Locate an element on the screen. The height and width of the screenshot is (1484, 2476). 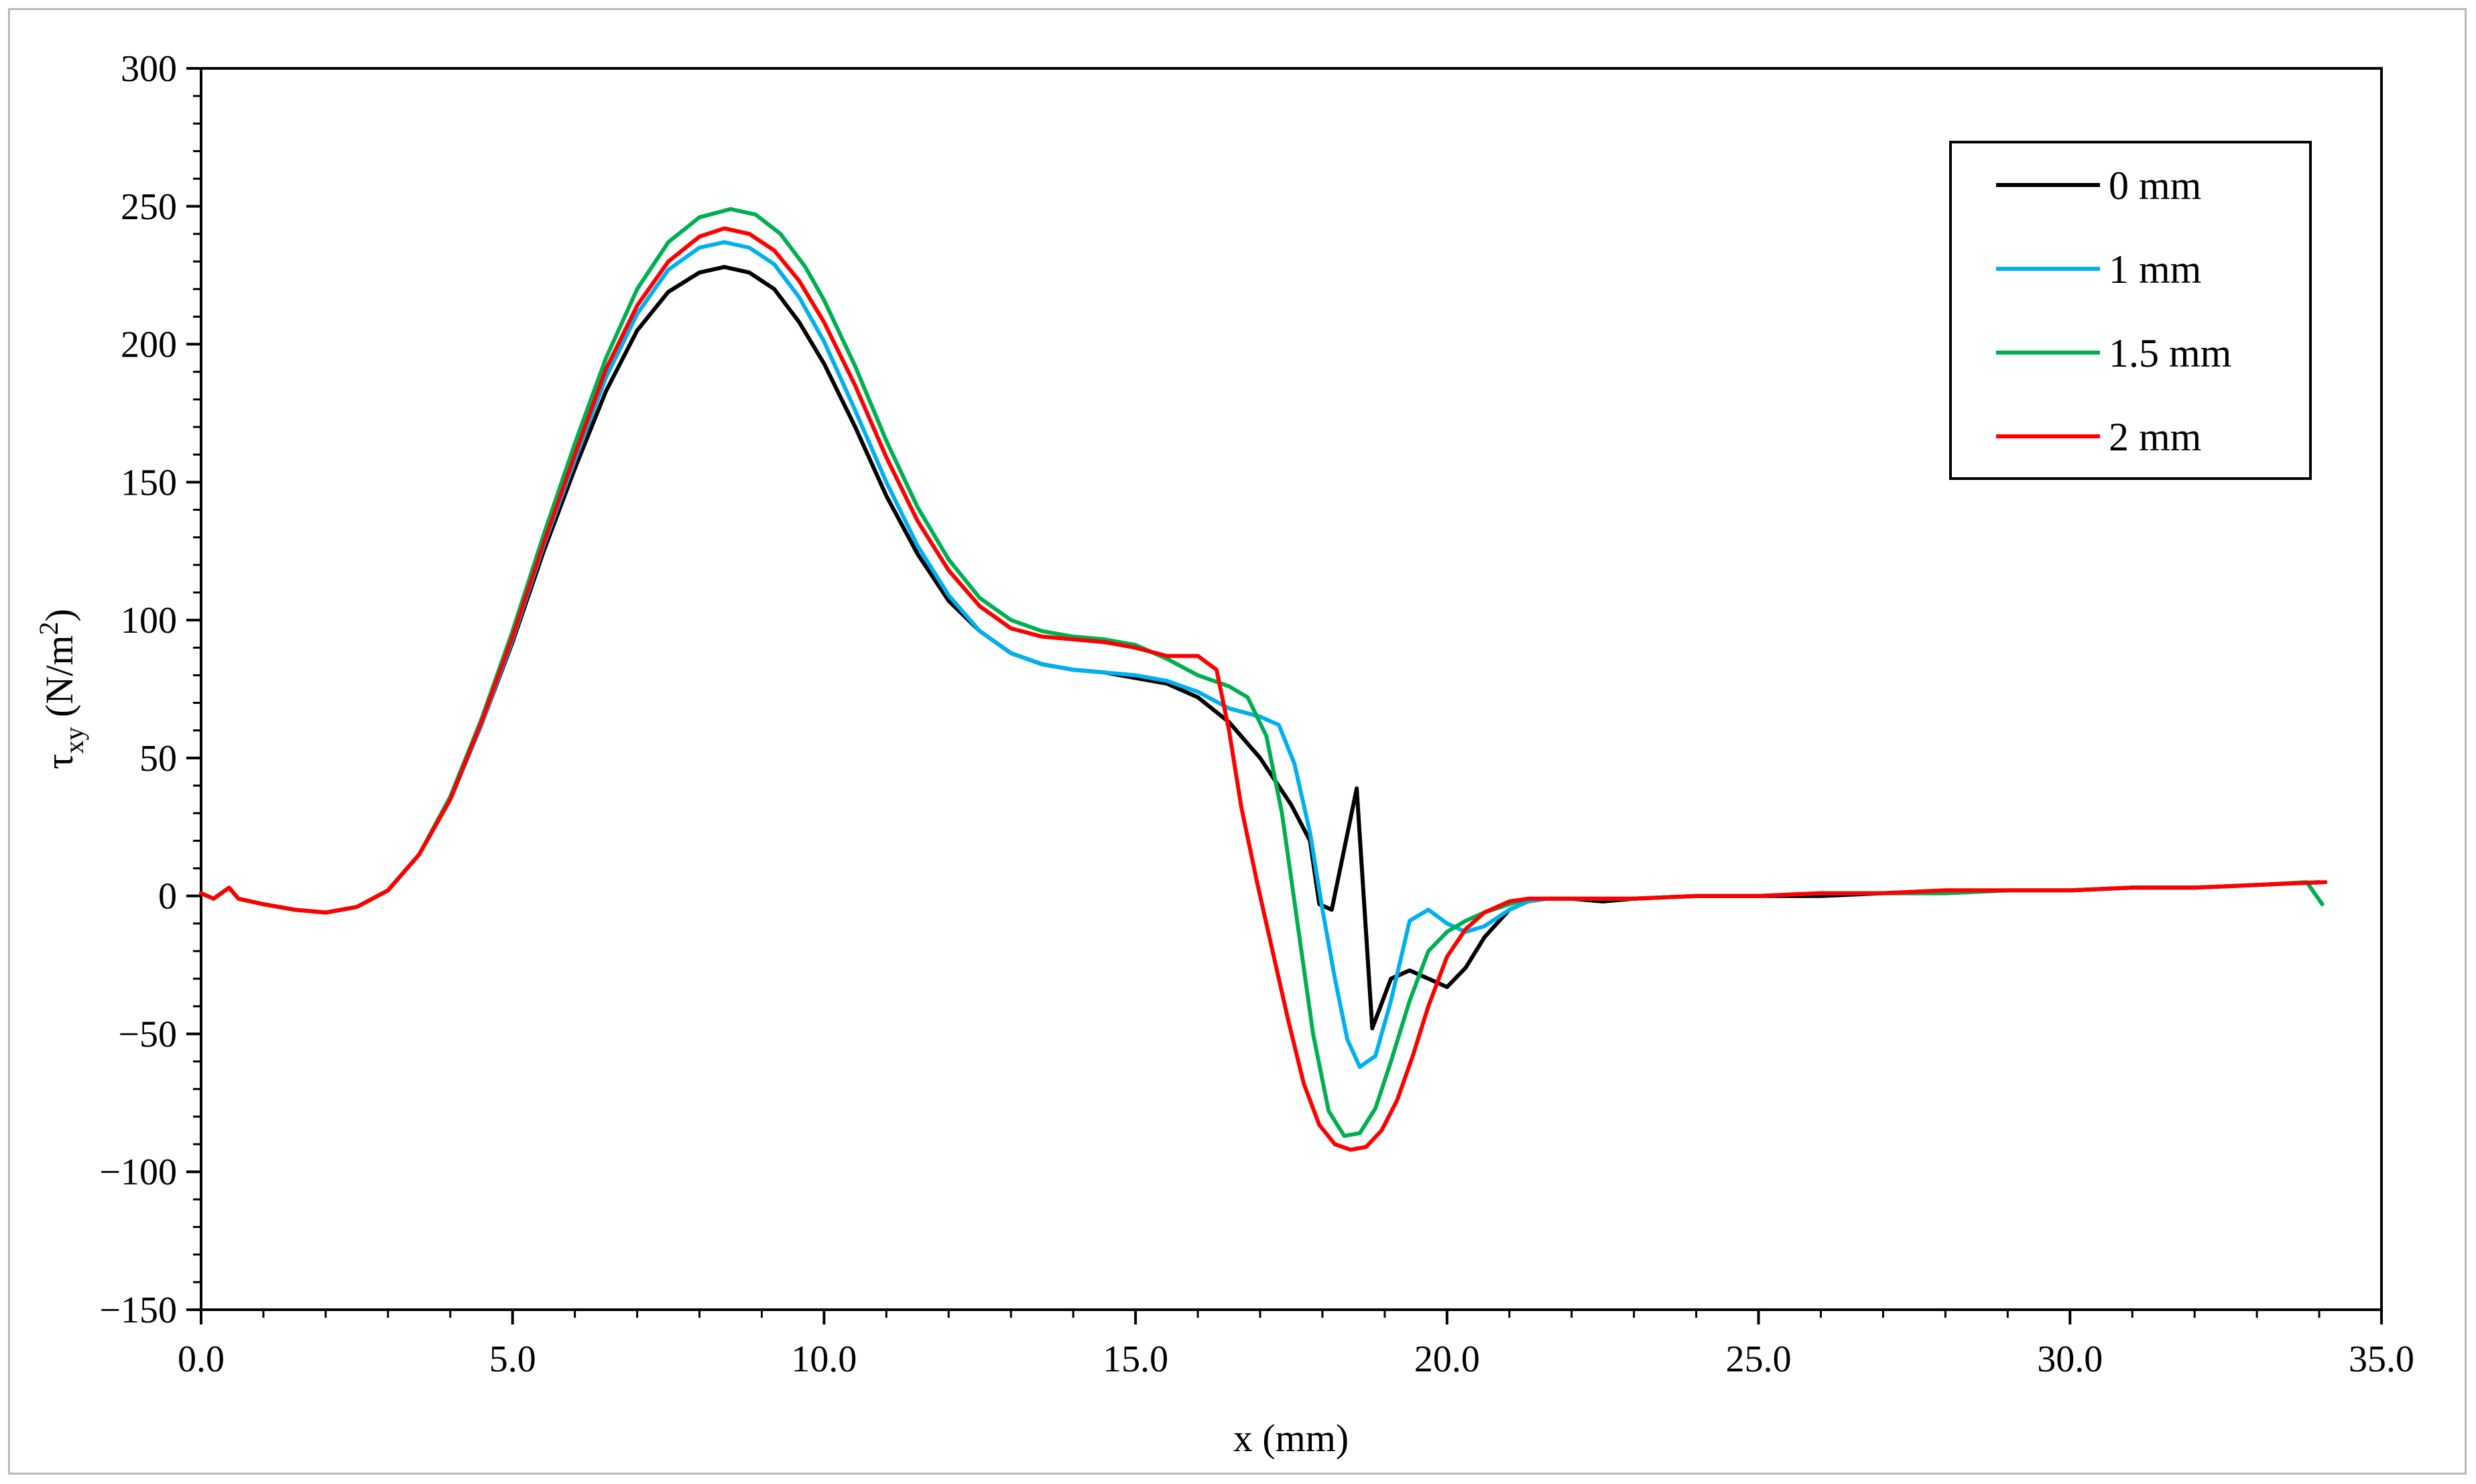
legend: 0 mm 1 mm 1.5 mm 2 mm is located at coordinates (2130, 310).